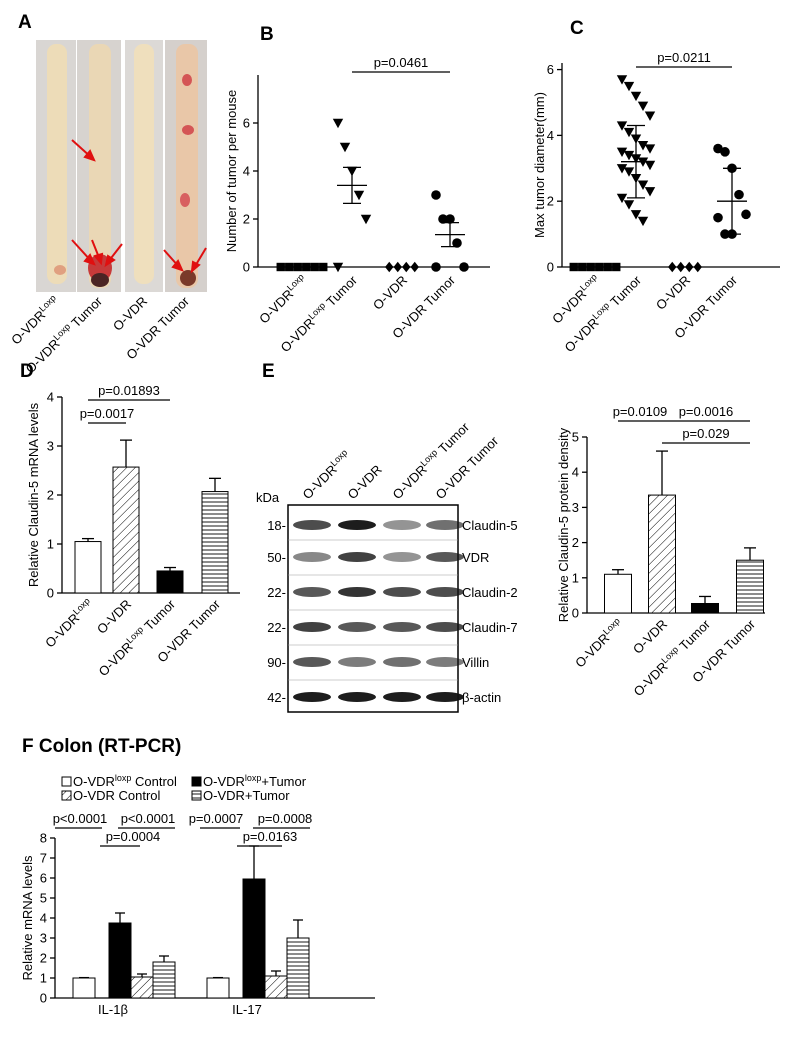  I want to click on y-tick-label: 6, so click(43, 878).